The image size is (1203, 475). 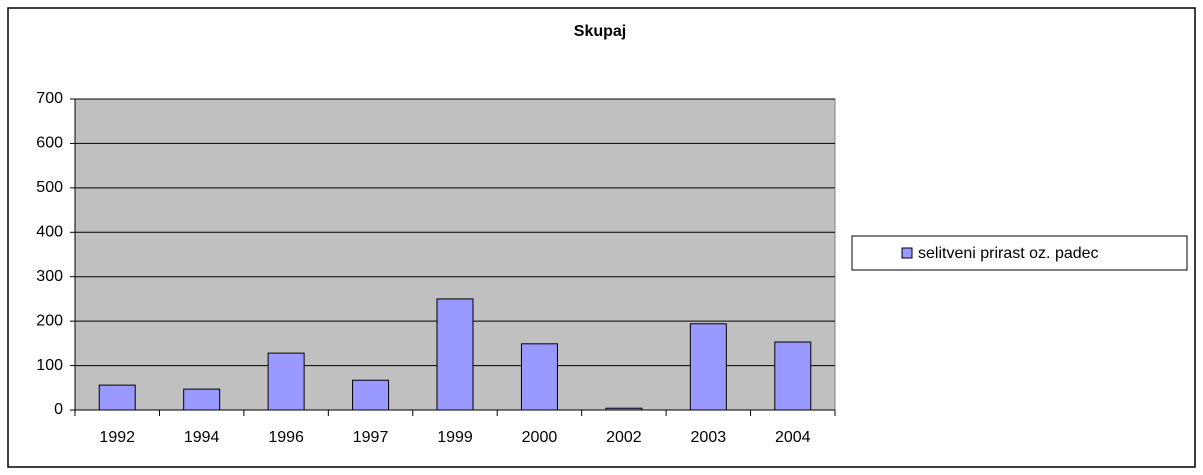 I want to click on x-tick-label: 1992, so click(x=117, y=437).